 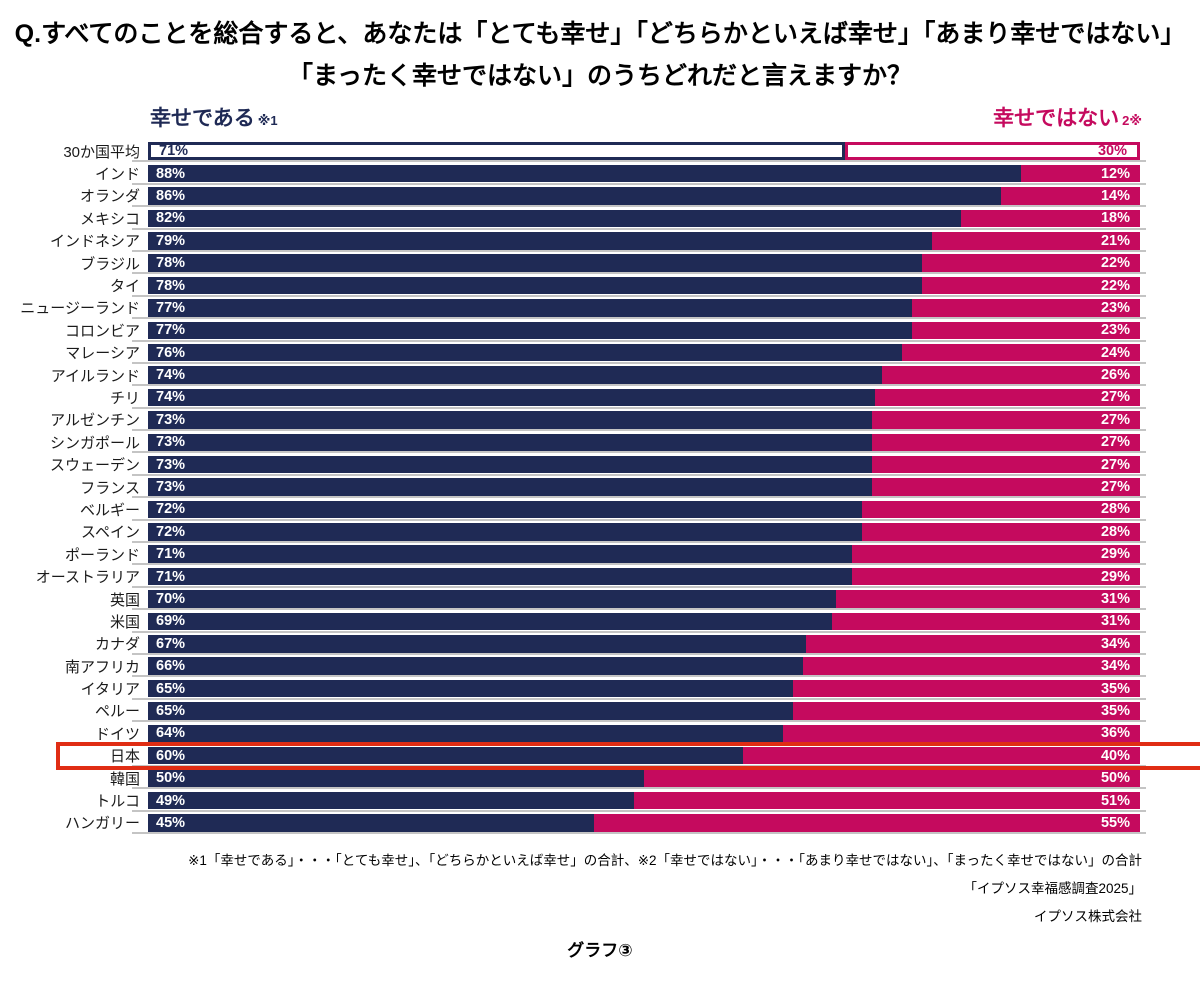 I want to click on row-label: タイ, so click(x=124, y=287).